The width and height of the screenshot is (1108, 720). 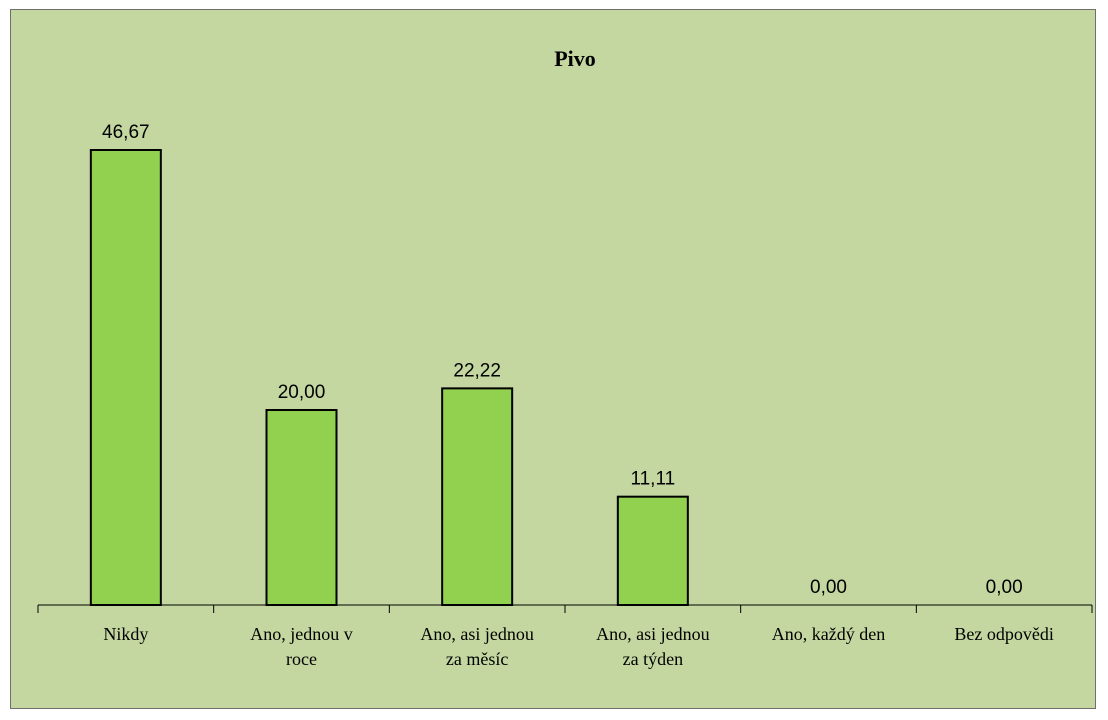 I want to click on data-label: 11,11, so click(x=652, y=479).